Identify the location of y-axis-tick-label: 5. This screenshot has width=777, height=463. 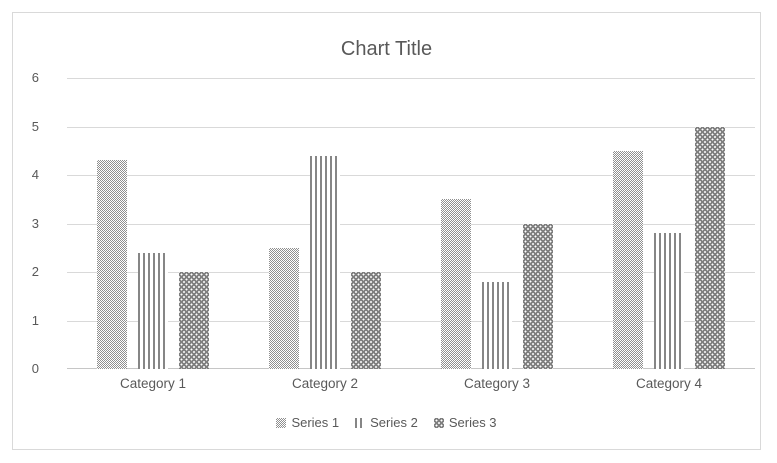
(35, 126).